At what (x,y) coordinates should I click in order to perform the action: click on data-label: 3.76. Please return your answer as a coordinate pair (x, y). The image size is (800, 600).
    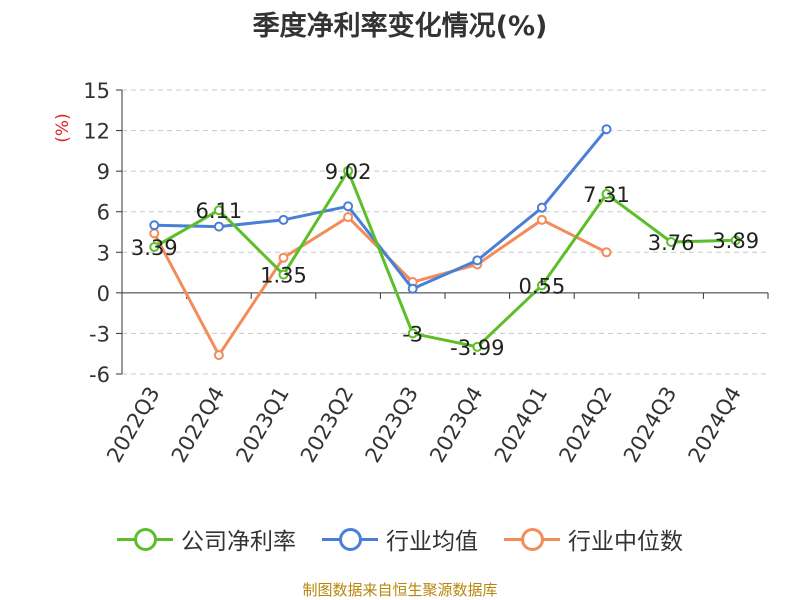
    Looking at the image, I should click on (671, 243).